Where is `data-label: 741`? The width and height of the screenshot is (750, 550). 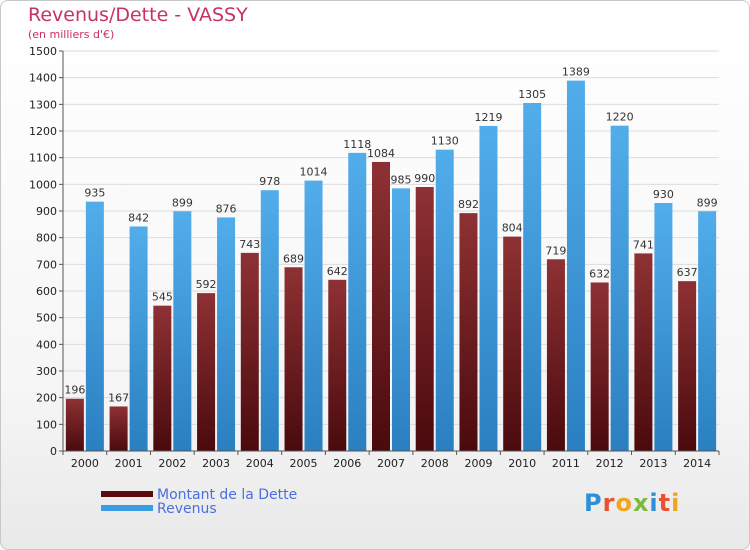 data-label: 741 is located at coordinates (643, 244).